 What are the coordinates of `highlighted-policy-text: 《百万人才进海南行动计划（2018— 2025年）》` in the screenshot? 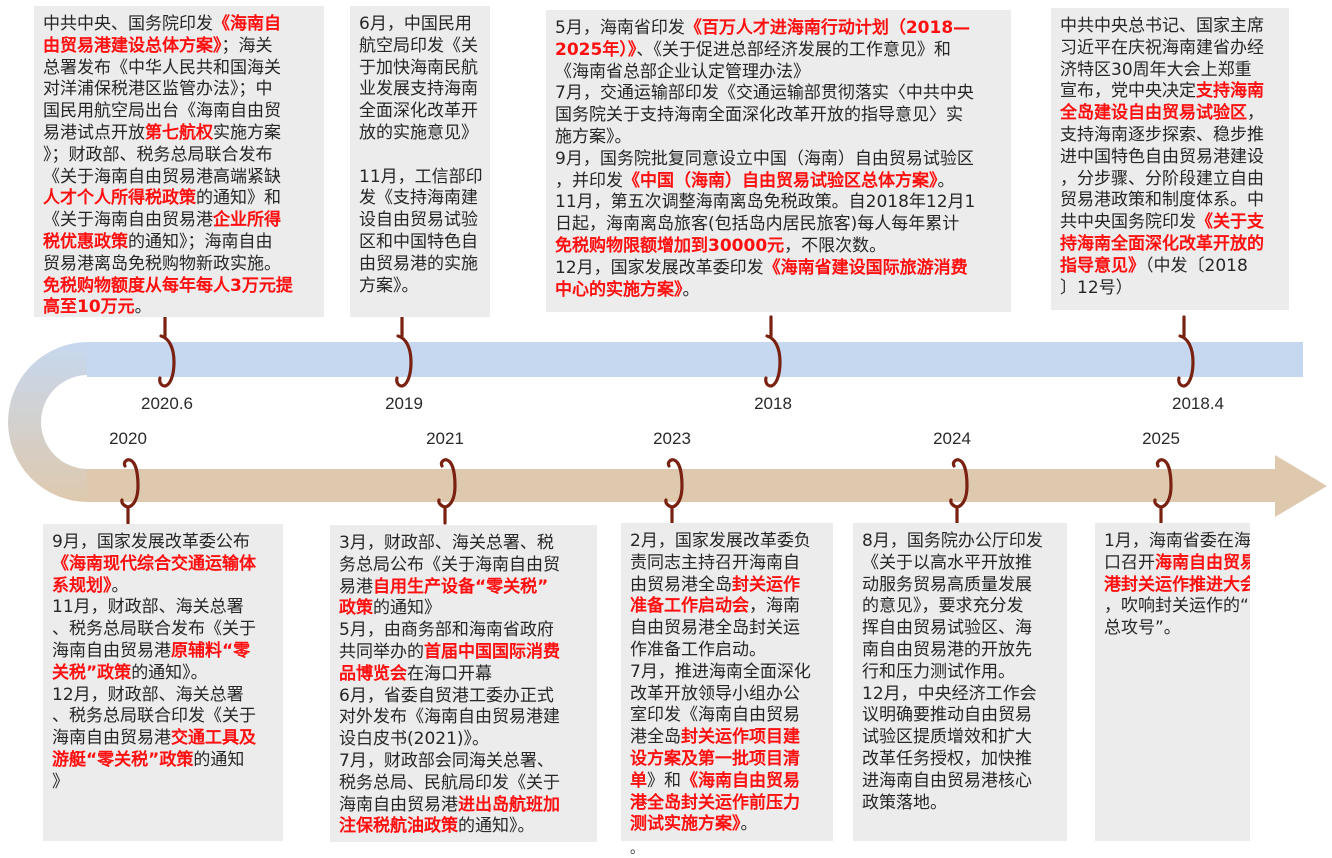 It's located at (763, 39).